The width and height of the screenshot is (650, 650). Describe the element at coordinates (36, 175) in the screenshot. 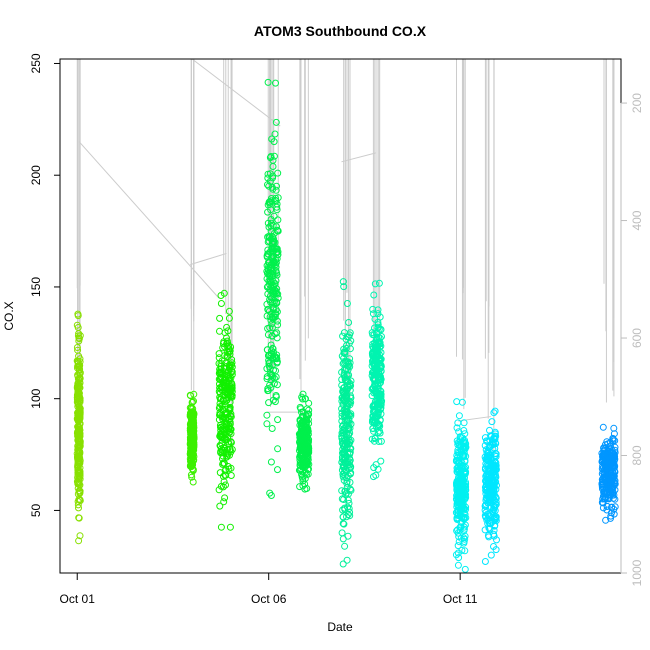

I see `y-tick-label: 200` at that location.